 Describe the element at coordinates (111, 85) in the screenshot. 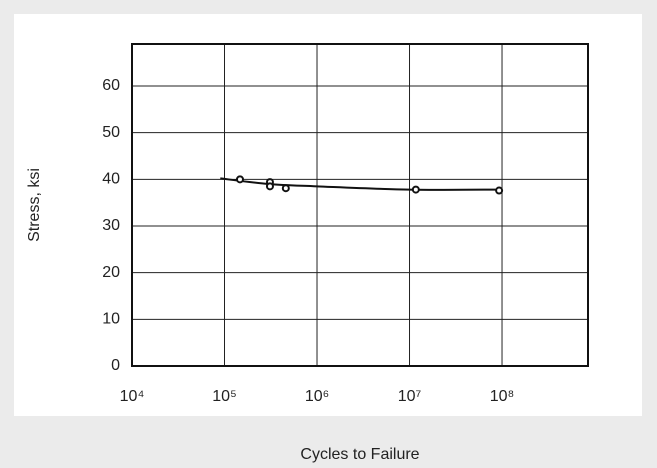

I see `y-tick-label: 60` at that location.